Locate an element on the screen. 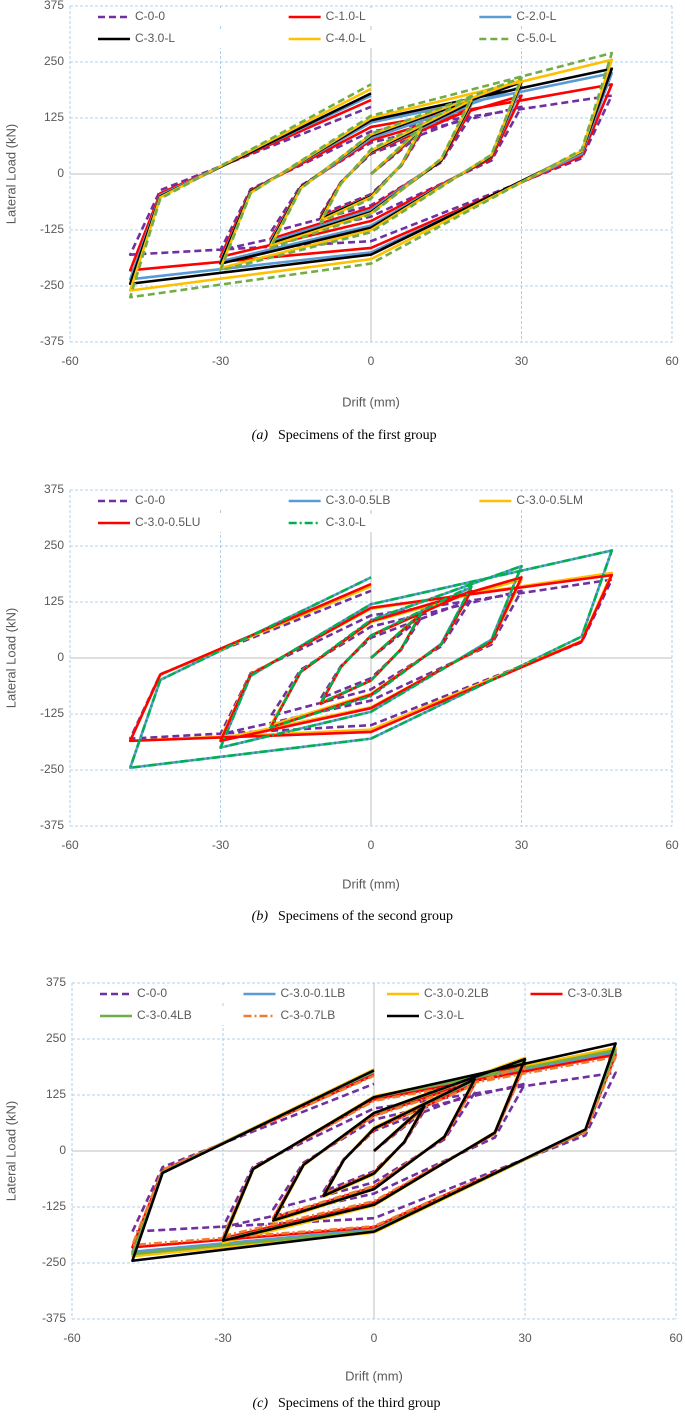  legend-label: C-3-0.4LB is located at coordinates (164, 1015).